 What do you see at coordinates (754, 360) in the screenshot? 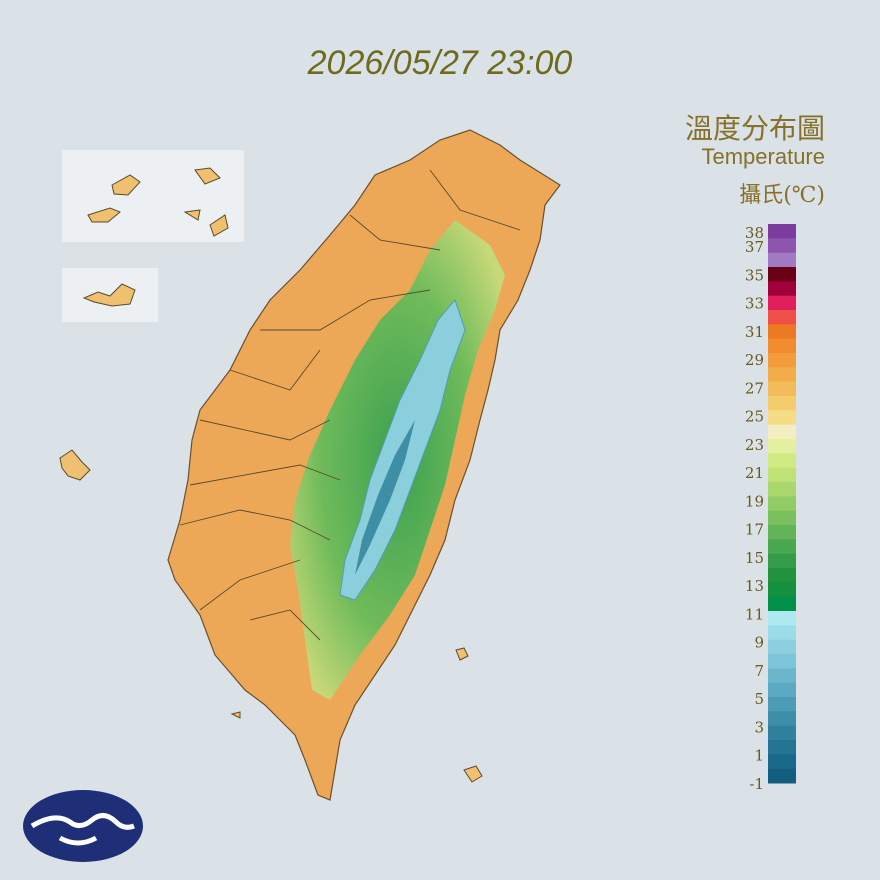
I see `legend-tick-label: 29` at bounding box center [754, 360].